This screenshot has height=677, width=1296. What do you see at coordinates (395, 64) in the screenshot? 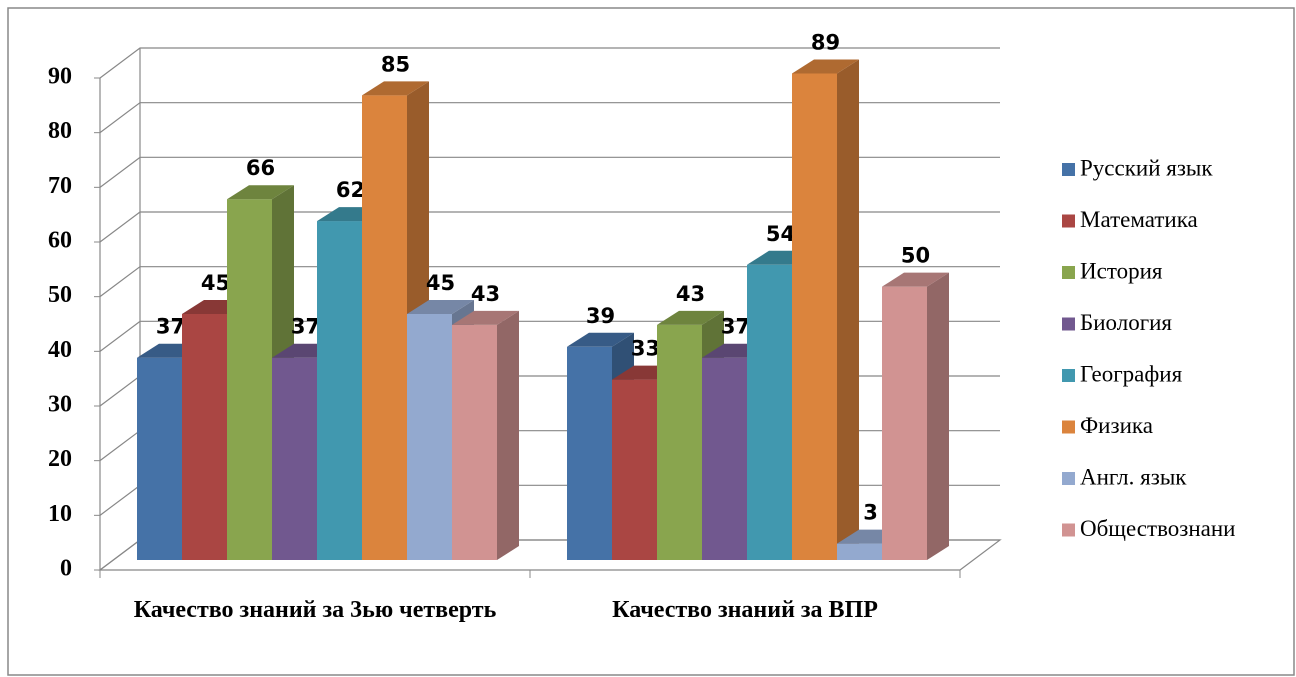
I see `data-label: 85` at bounding box center [395, 64].